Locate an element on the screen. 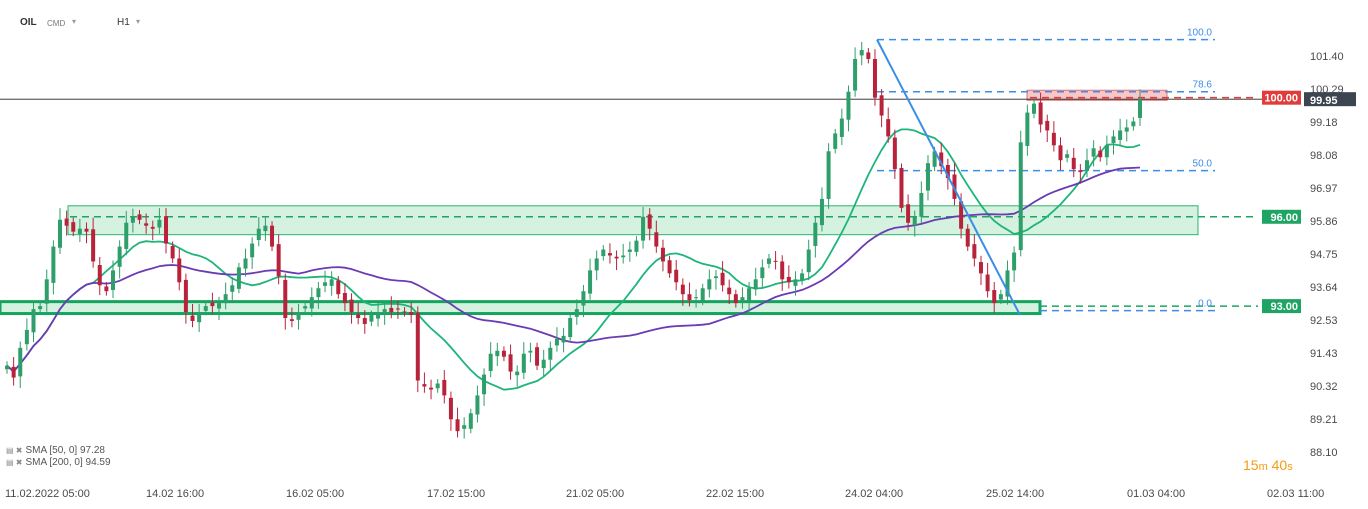 The width and height of the screenshot is (1368, 509). y-tick-label: 89.21 is located at coordinates (1324, 420).